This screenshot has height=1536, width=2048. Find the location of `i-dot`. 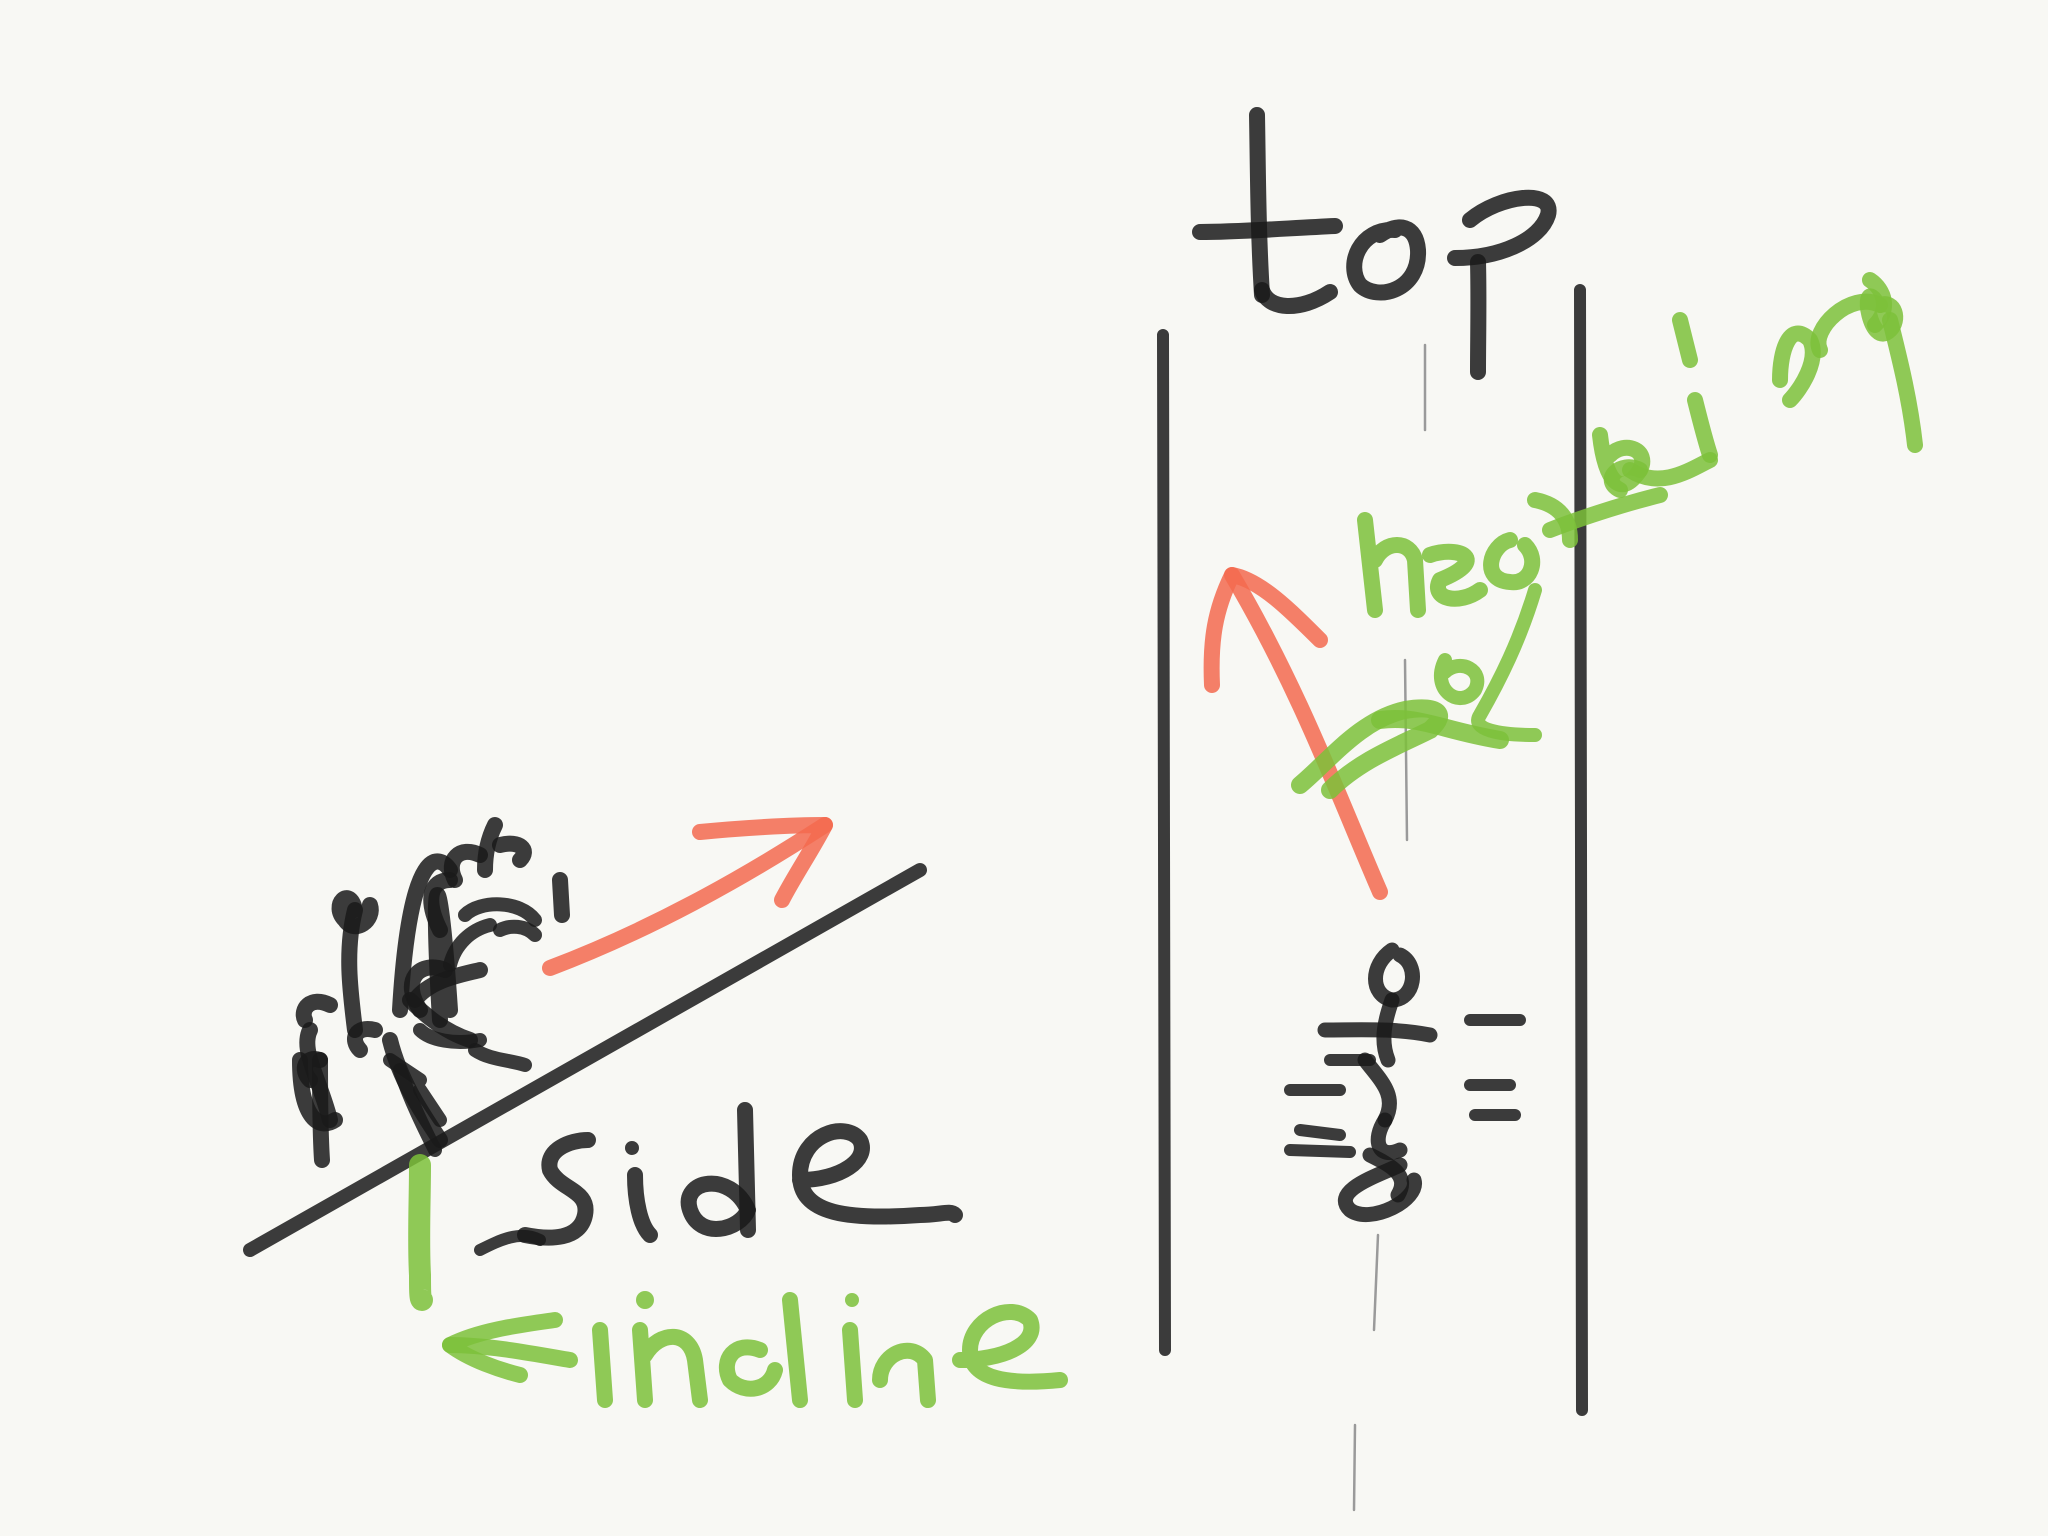

i-dot is located at coordinates (632, 1148).